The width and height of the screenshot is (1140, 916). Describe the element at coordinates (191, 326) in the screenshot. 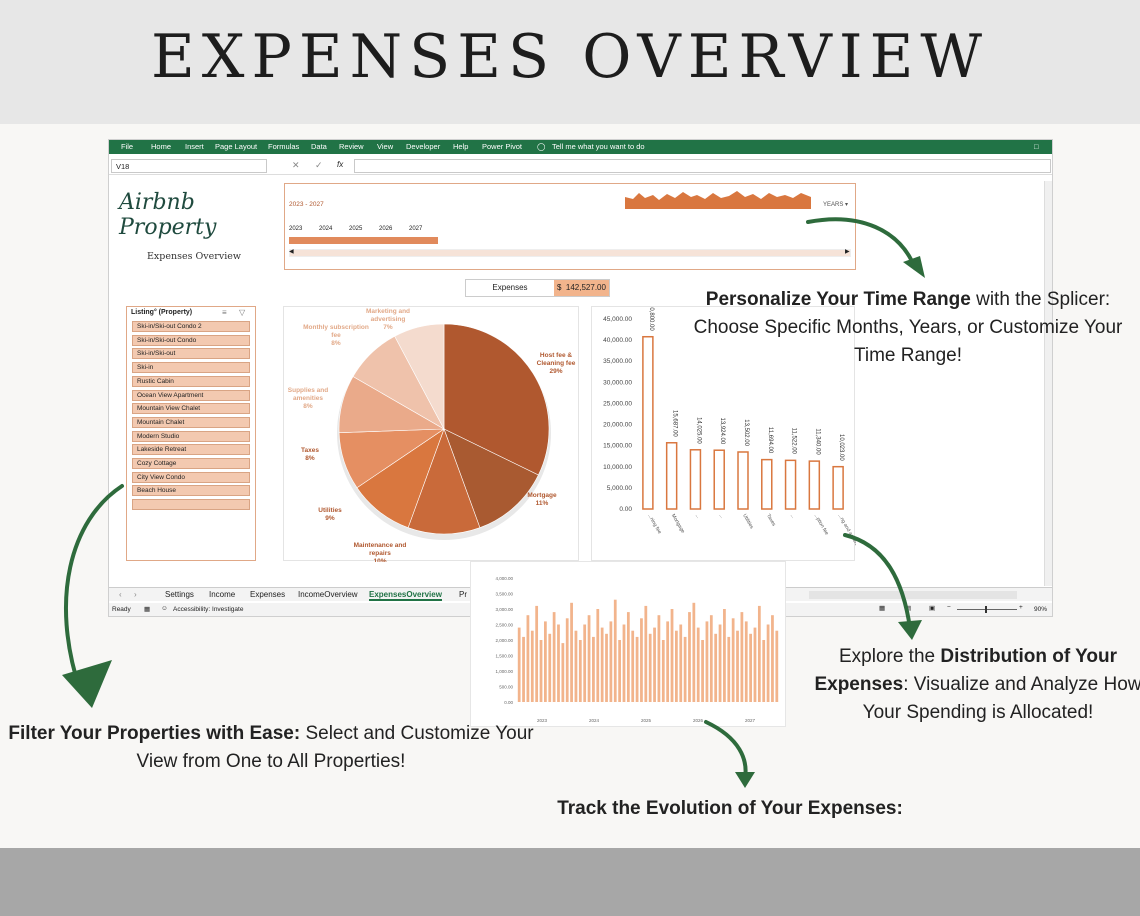

I see `slicer-item: Ski-in/Ski-out Condo 2` at that location.